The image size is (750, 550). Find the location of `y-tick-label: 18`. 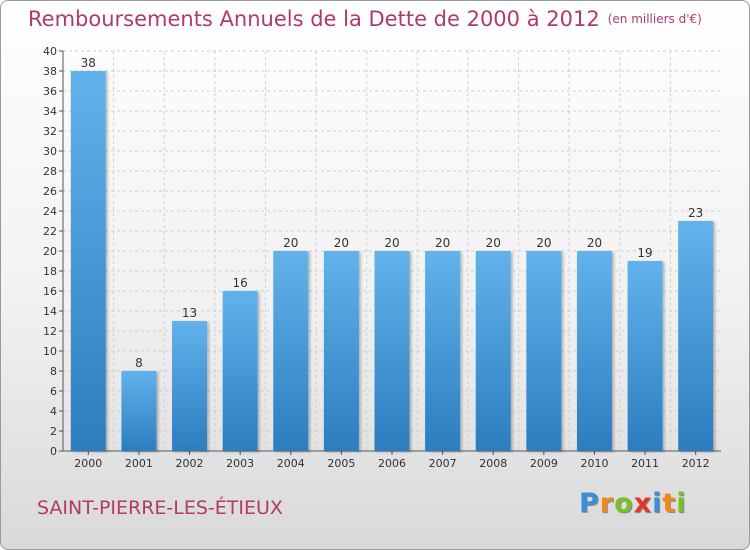

y-tick-label: 18 is located at coordinates (50, 271).